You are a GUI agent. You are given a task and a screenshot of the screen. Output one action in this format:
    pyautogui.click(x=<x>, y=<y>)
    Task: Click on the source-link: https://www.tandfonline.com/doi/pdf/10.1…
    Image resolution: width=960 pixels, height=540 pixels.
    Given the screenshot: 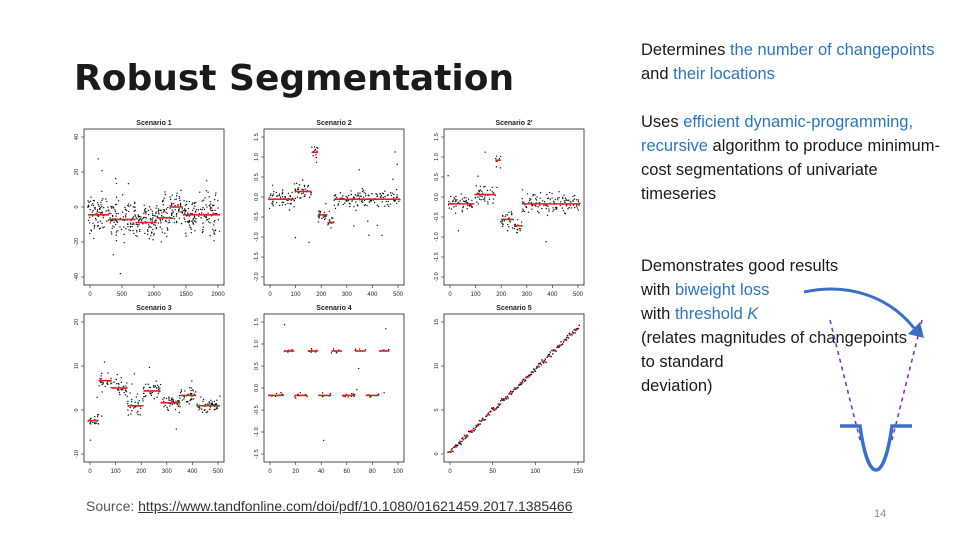 What is the action you would take?
    pyautogui.click(x=355, y=506)
    